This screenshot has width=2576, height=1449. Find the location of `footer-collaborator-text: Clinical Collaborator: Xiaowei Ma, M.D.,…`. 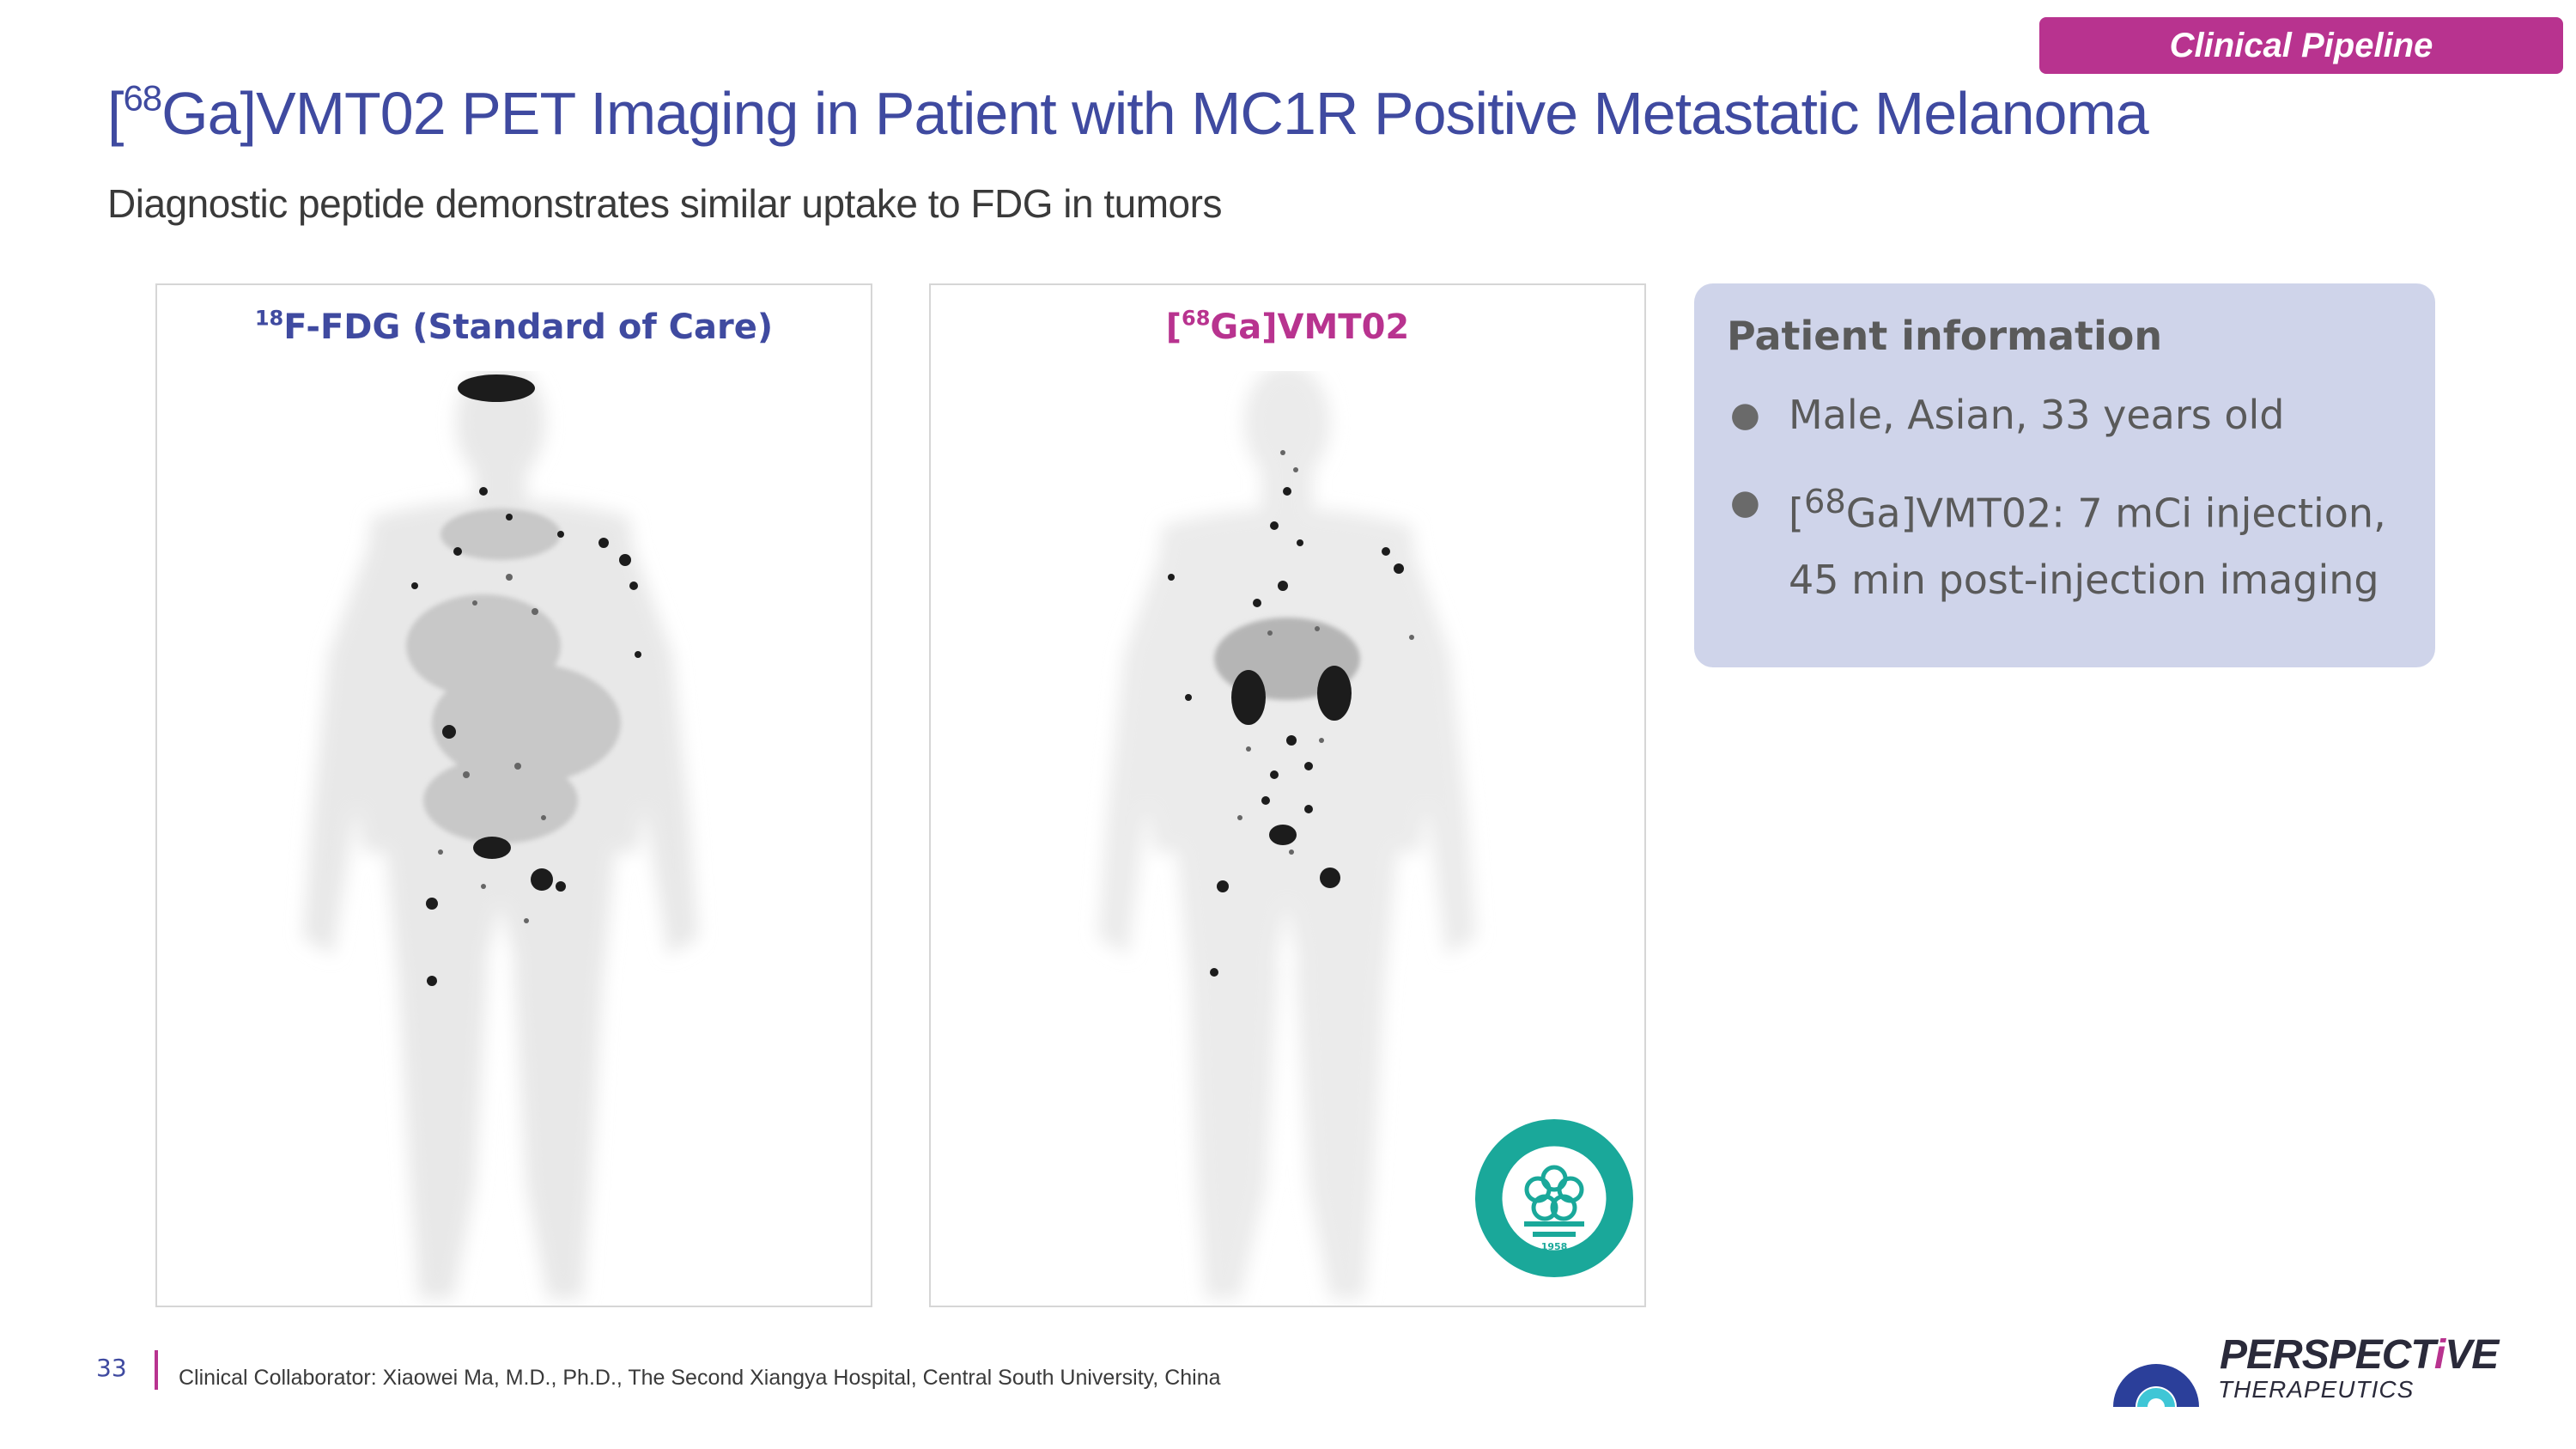

footer-collaborator-text: Clinical Collaborator: Xiaowei Ma, M.D.,… is located at coordinates (700, 1378).